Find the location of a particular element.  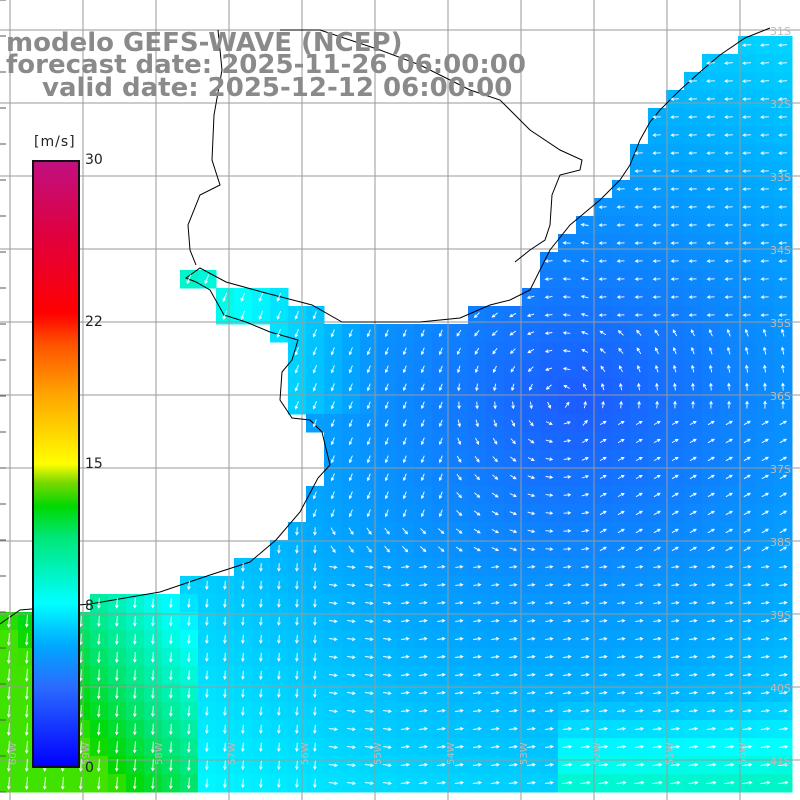

valid-date: valid date: 2025-12-12 06:00:00 is located at coordinates (277, 88).